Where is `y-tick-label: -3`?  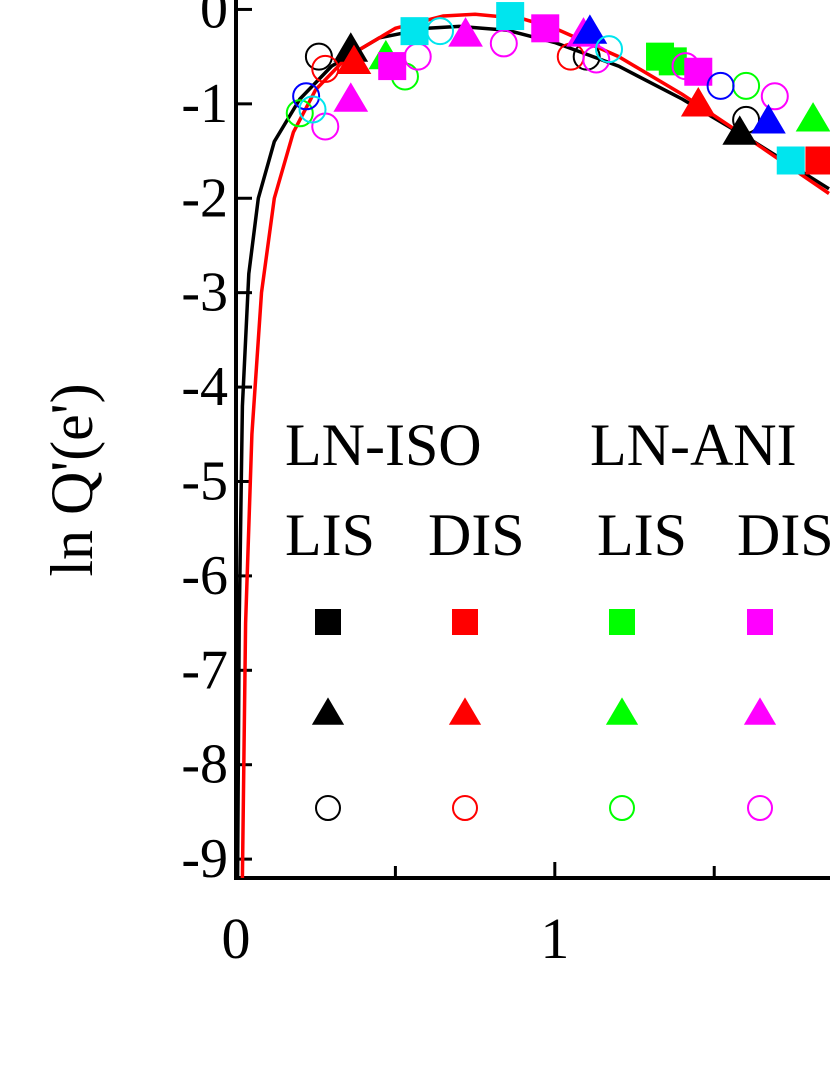 y-tick-label: -3 is located at coordinates (204, 293).